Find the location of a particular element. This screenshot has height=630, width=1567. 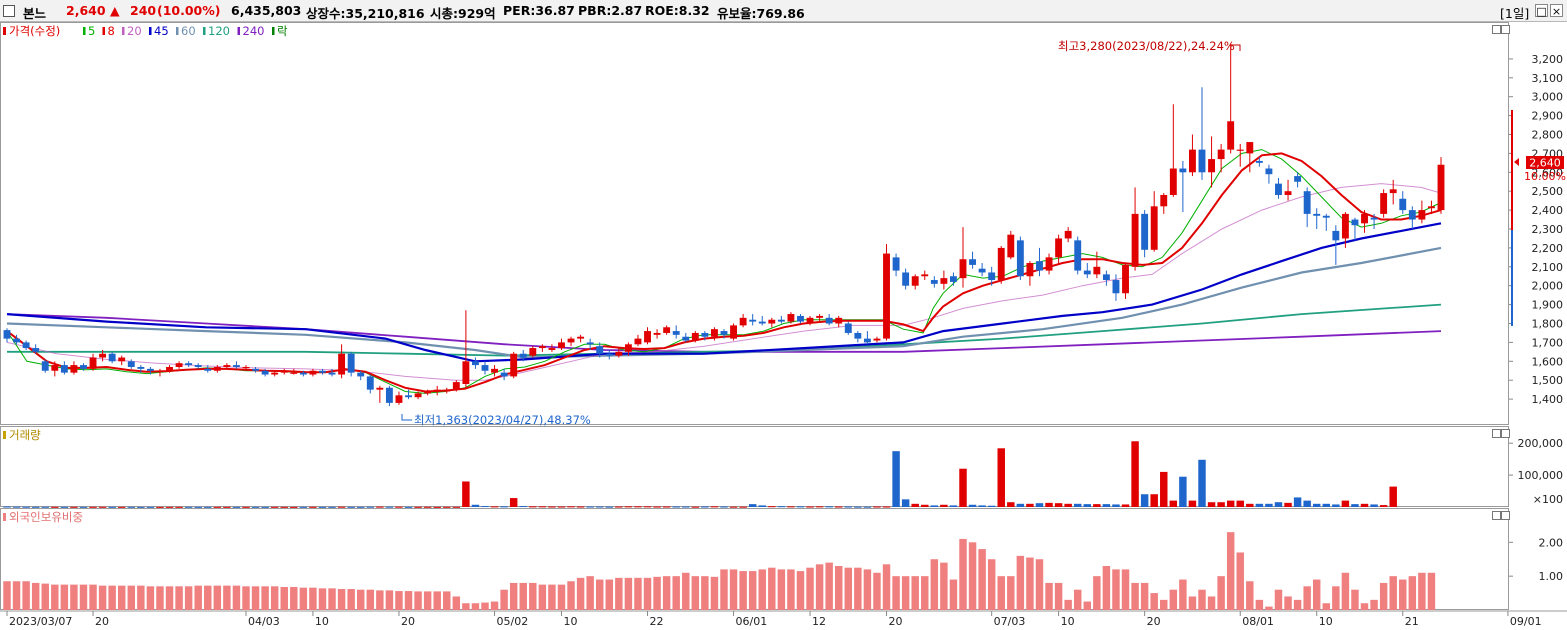

up-arrow-icon: ▲ is located at coordinates (115, 10).